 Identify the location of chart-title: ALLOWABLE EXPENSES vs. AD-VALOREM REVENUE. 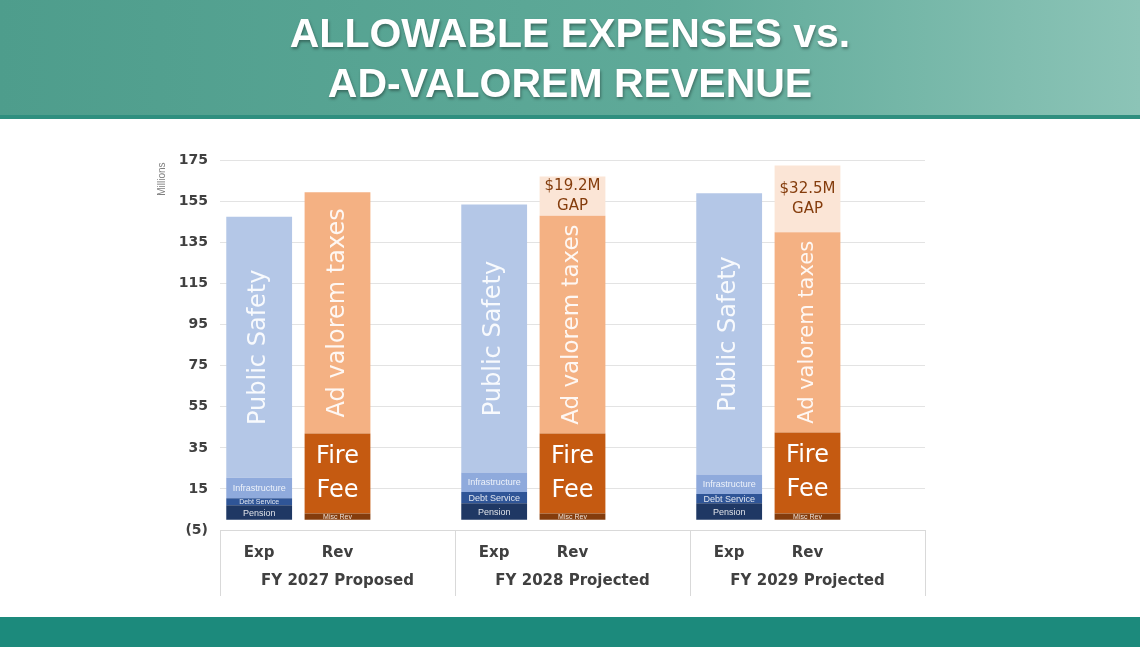
(570, 58).